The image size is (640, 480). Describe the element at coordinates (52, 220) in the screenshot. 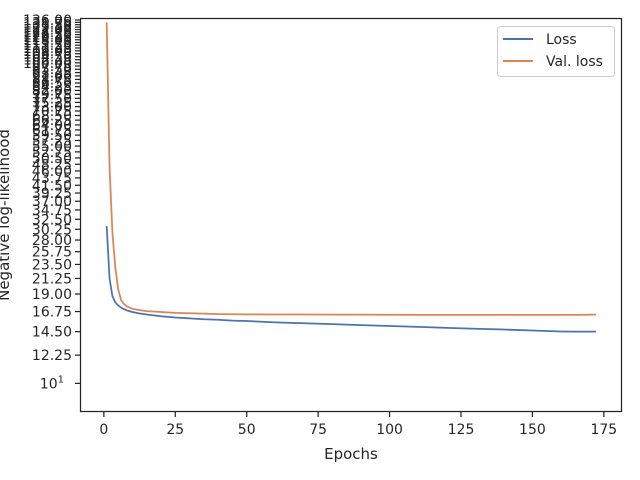

I see `y-tick-label: 32.50` at that location.